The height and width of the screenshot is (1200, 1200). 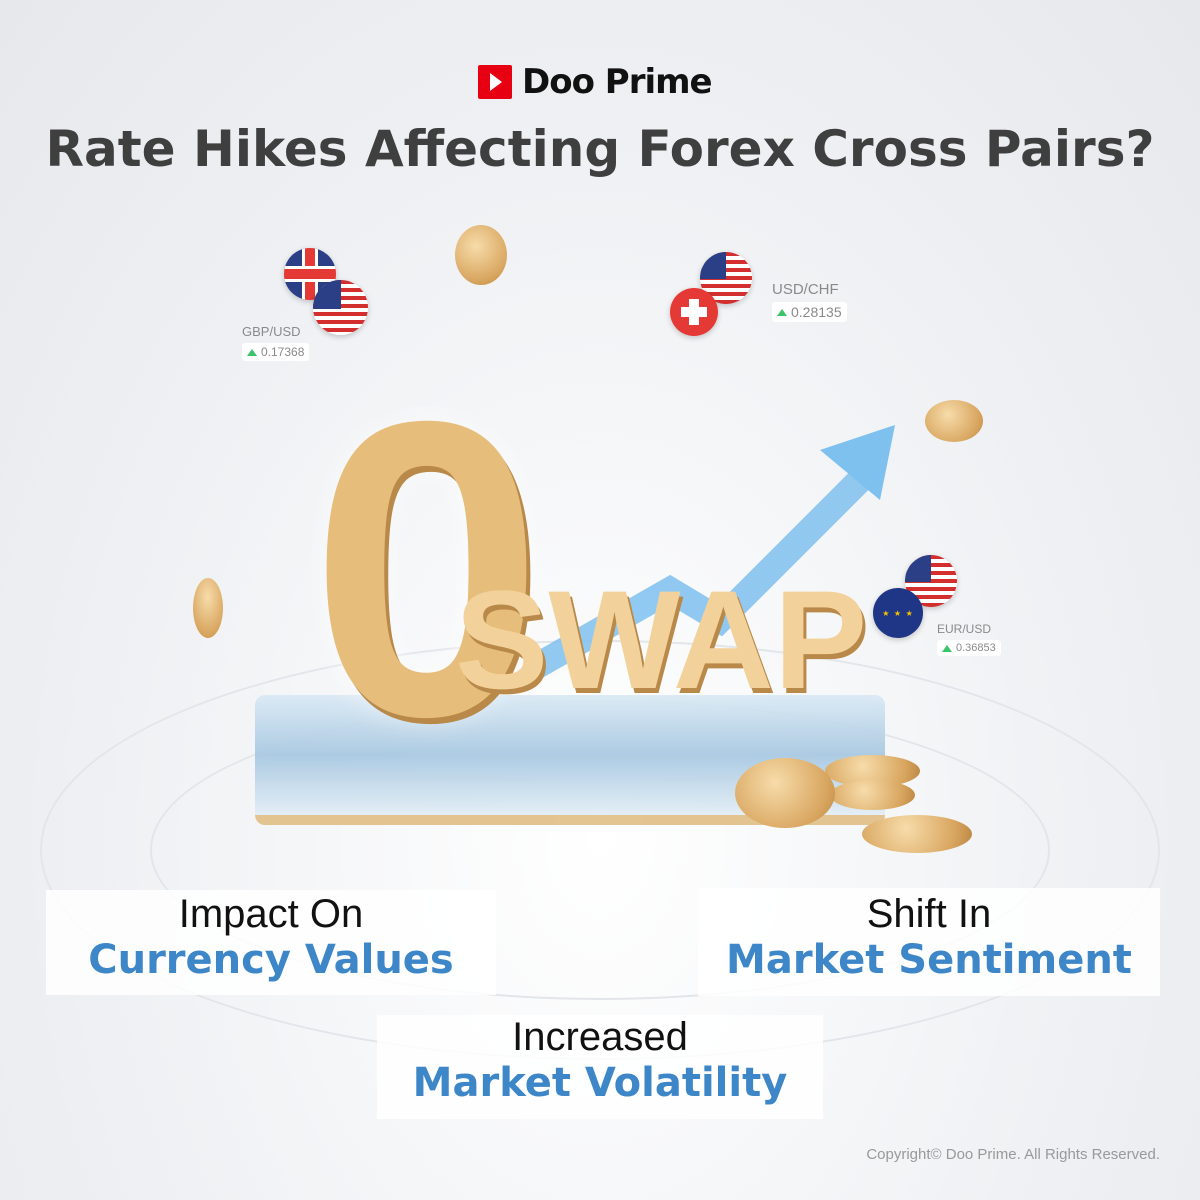 What do you see at coordinates (495, 82) in the screenshot?
I see `doo-prime-logo-icon` at bounding box center [495, 82].